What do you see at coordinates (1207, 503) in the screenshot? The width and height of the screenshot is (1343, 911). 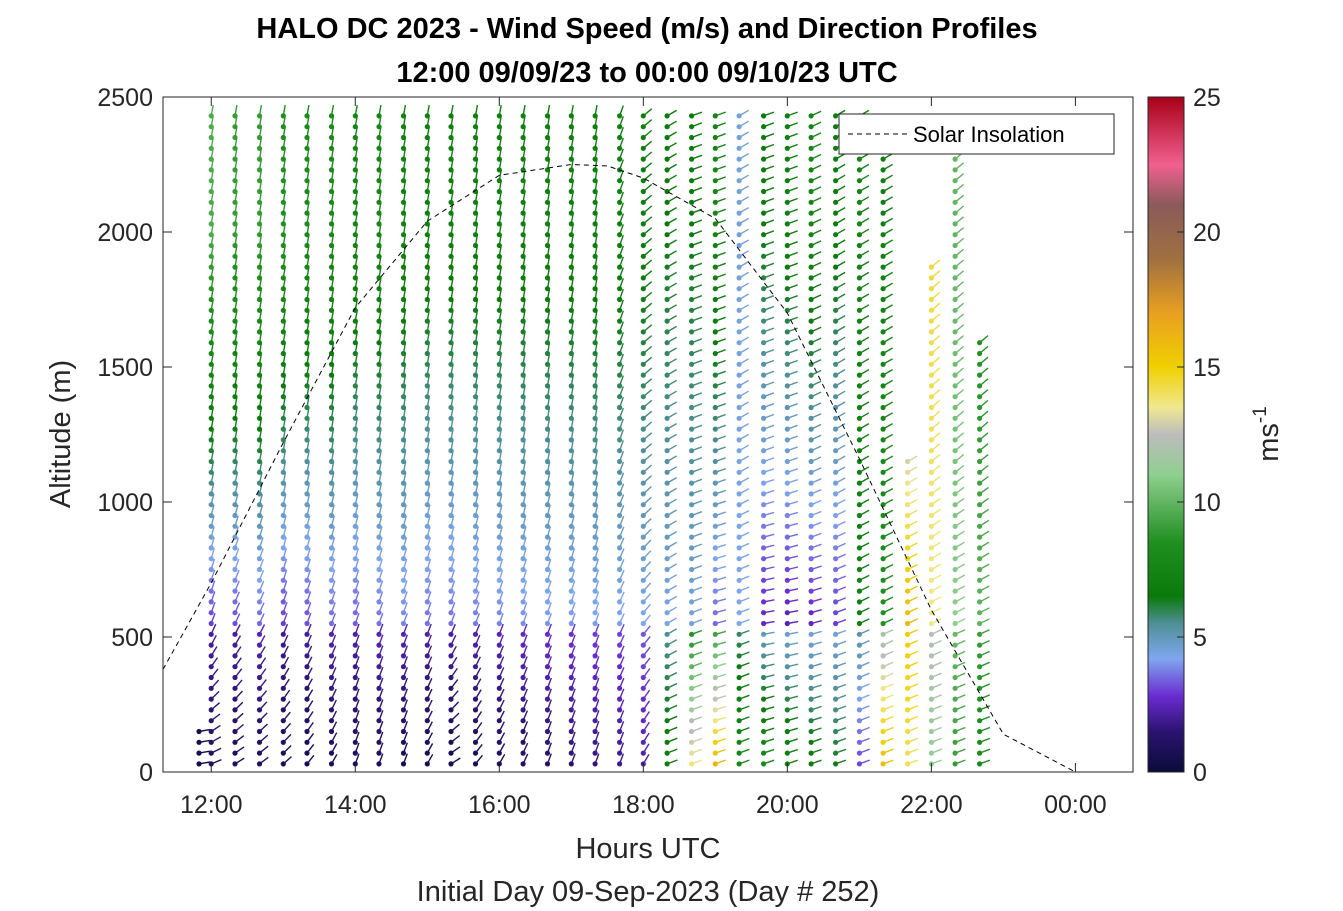 I see `colorbar-tick-label: 10` at bounding box center [1207, 503].